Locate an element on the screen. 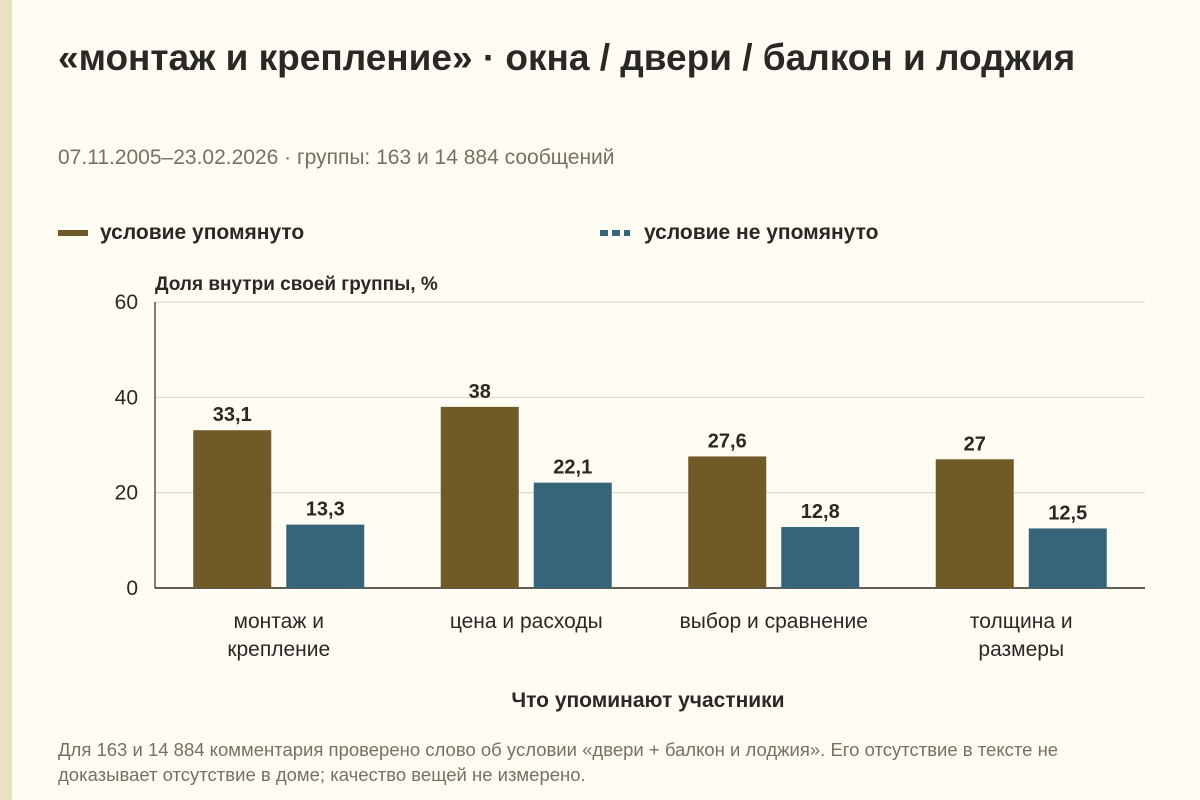  x-tick-label: монтаж и is located at coordinates (279, 621).